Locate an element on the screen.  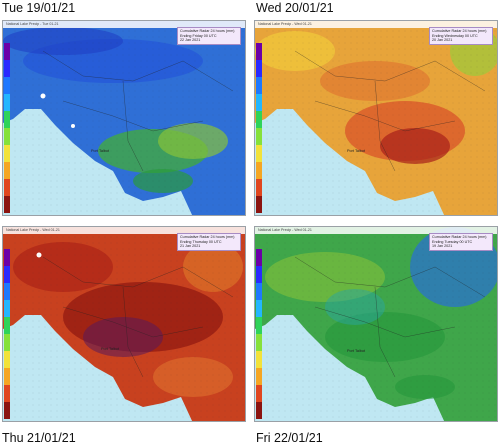
info-line: Ending Friday 00 UTC is located at coordinates (198, 35).